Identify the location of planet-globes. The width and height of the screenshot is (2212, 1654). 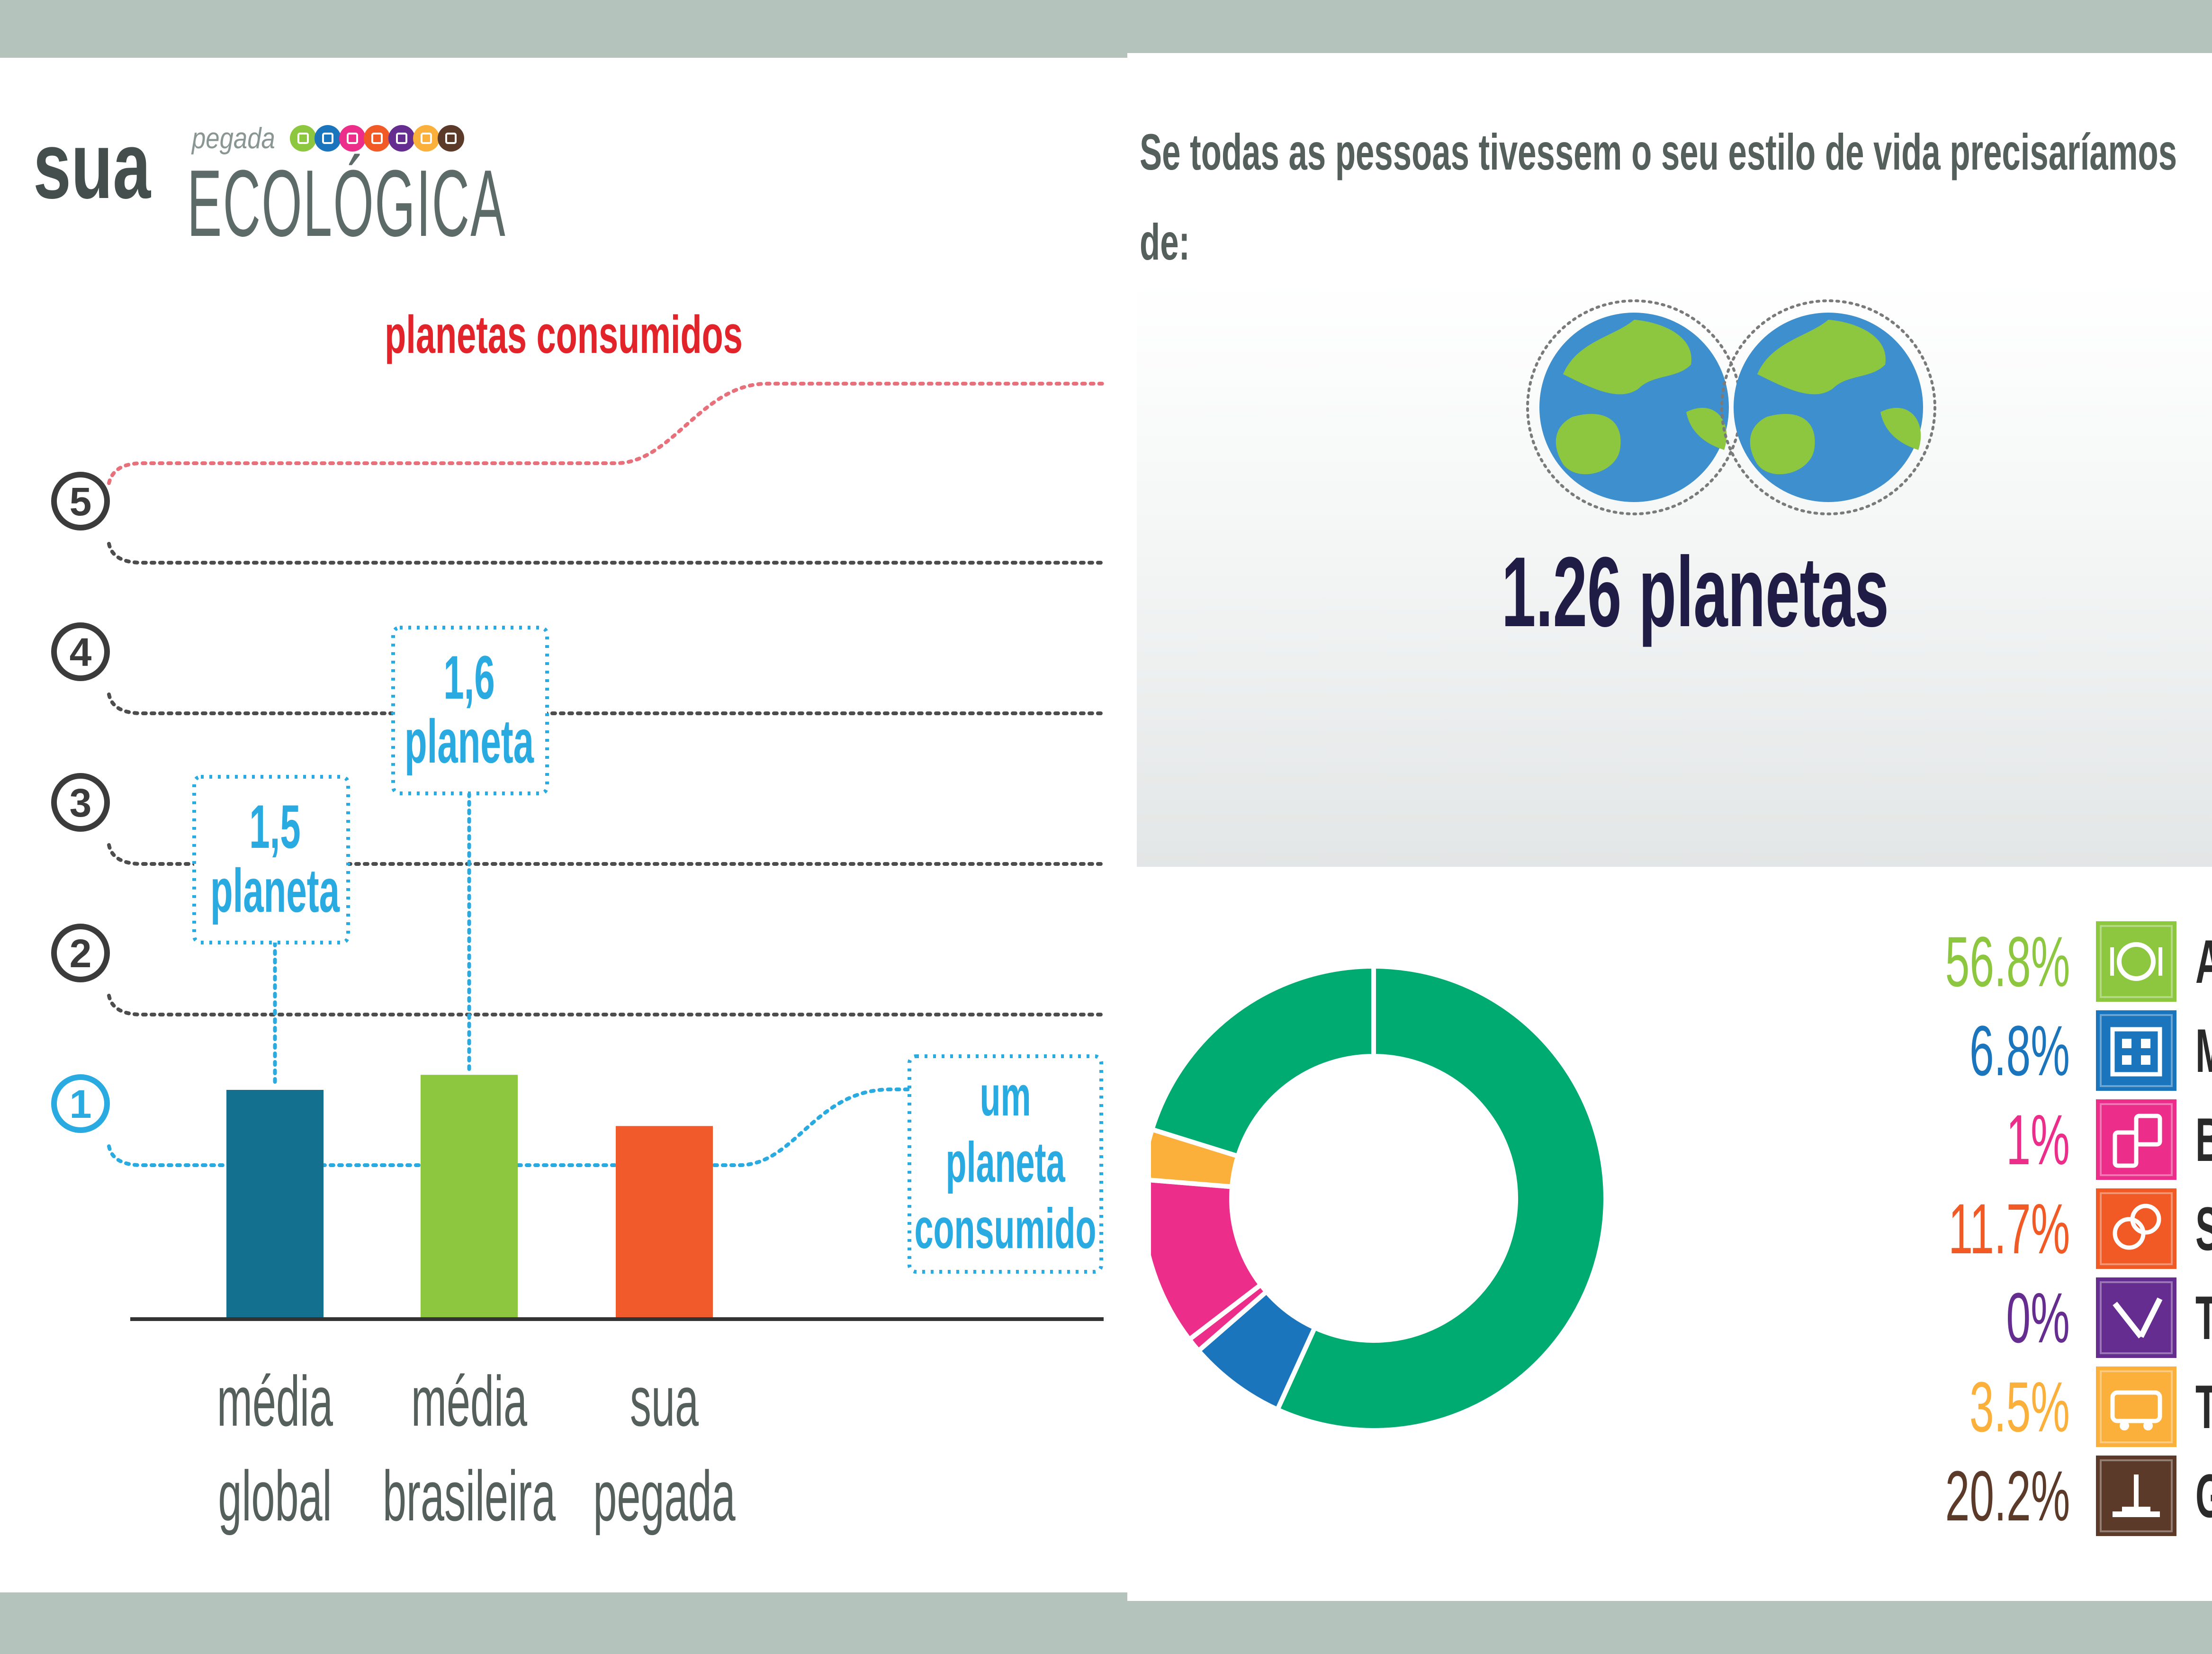
(1731, 407).